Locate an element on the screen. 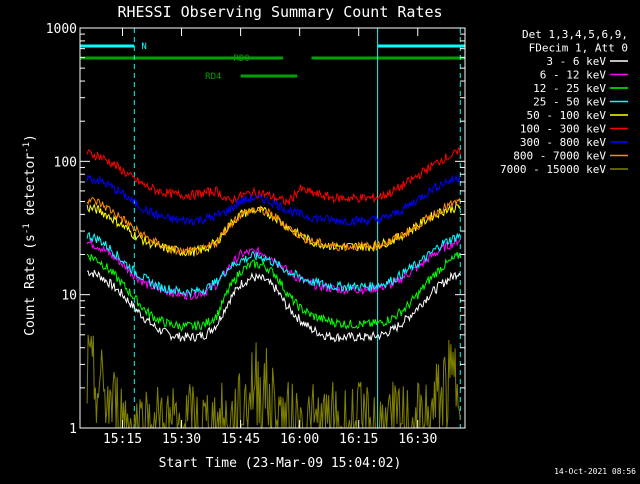  y-axis-label: Count Rate (s-1 detector-1) is located at coordinates (30, 235).